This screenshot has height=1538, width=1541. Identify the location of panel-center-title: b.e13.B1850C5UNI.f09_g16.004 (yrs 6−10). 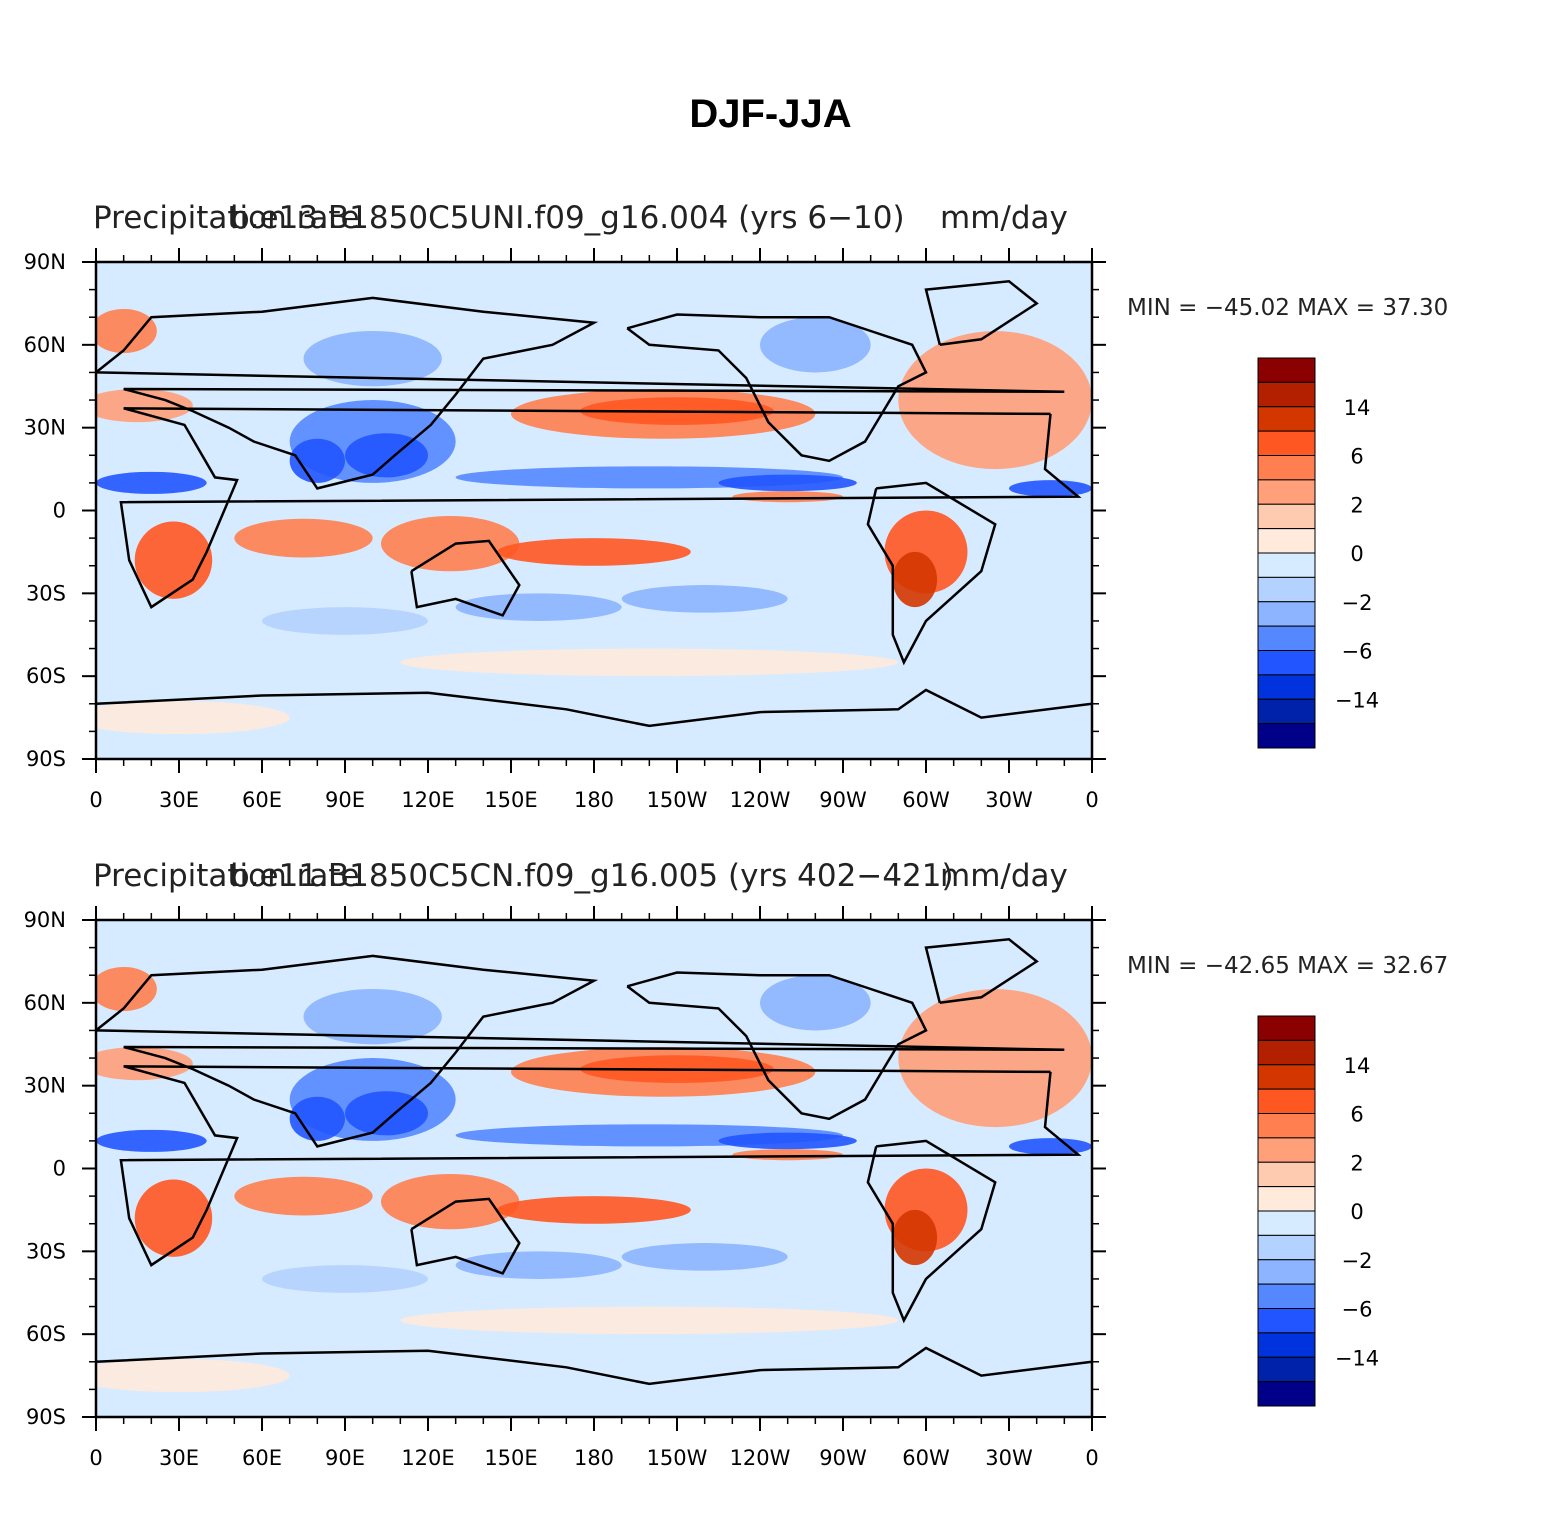
(567, 218).